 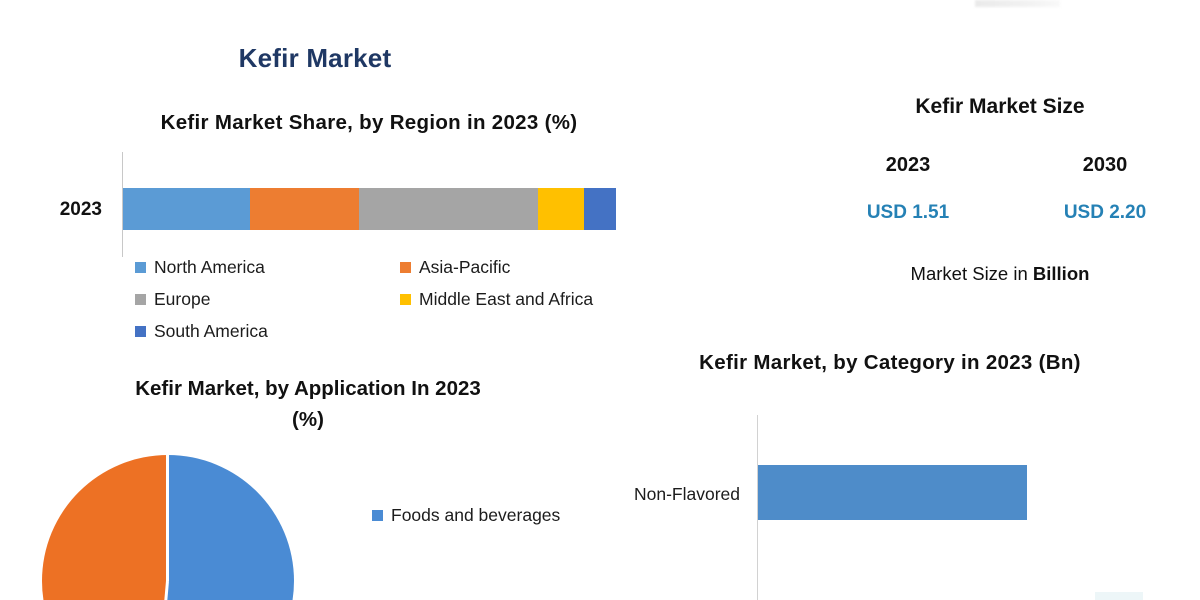 What do you see at coordinates (476, 515) in the screenshot?
I see `legend-label: Foods and beverages` at bounding box center [476, 515].